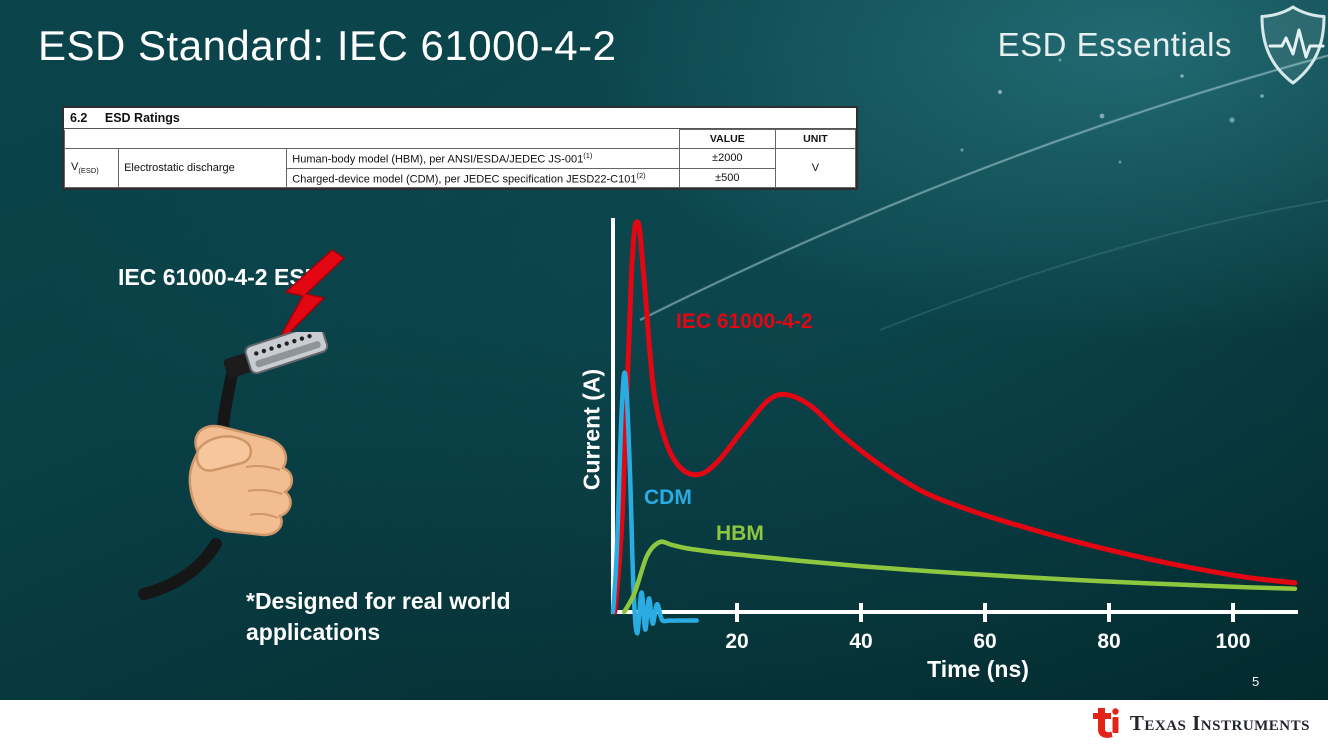 The width and height of the screenshot is (1328, 746). I want to click on unit-column-header: UNIT, so click(815, 139).